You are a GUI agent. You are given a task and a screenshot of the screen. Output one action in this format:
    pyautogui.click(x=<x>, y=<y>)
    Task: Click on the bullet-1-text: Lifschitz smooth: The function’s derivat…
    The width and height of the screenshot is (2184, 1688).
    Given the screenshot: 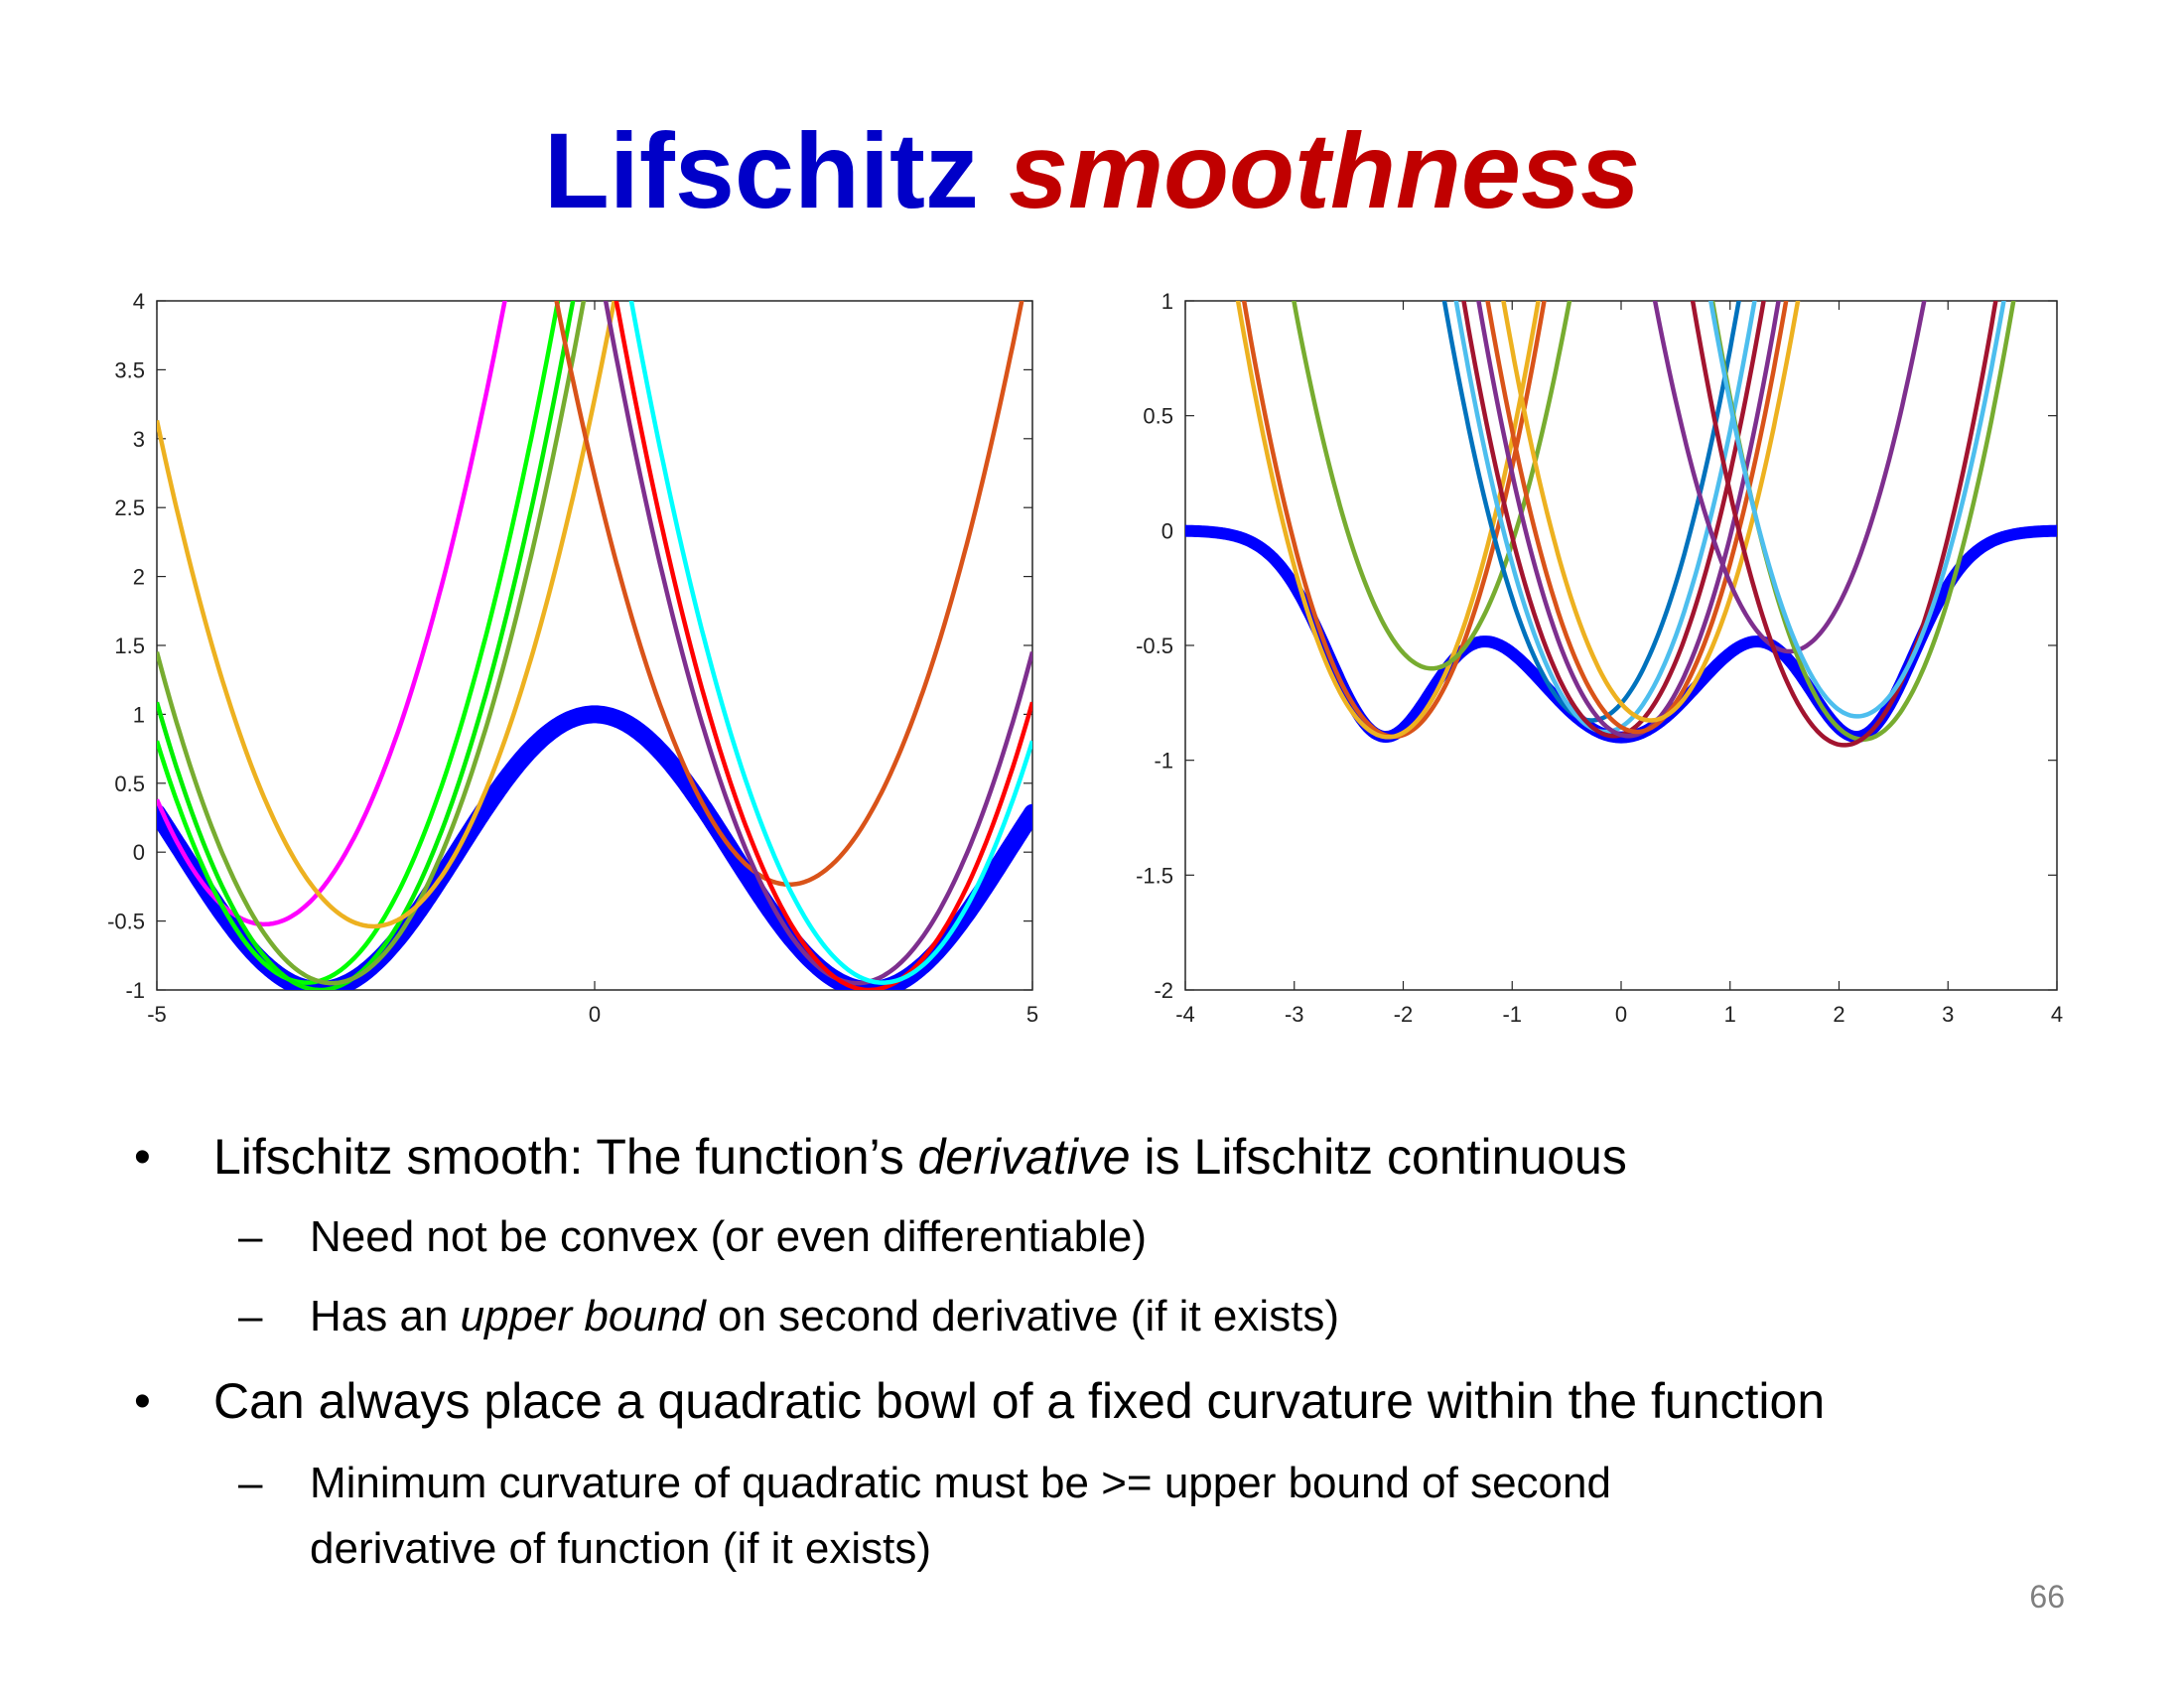 What is the action you would take?
    pyautogui.click(x=920, y=1157)
    